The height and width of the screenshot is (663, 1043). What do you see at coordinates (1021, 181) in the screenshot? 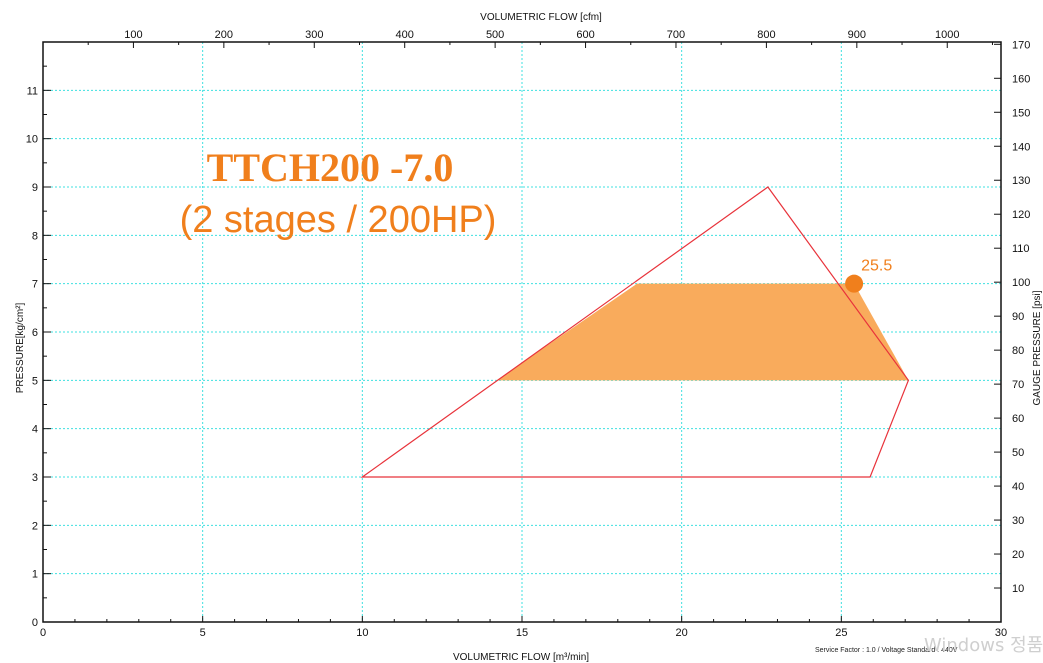
I see `y2-tick-label: 130` at bounding box center [1021, 181].